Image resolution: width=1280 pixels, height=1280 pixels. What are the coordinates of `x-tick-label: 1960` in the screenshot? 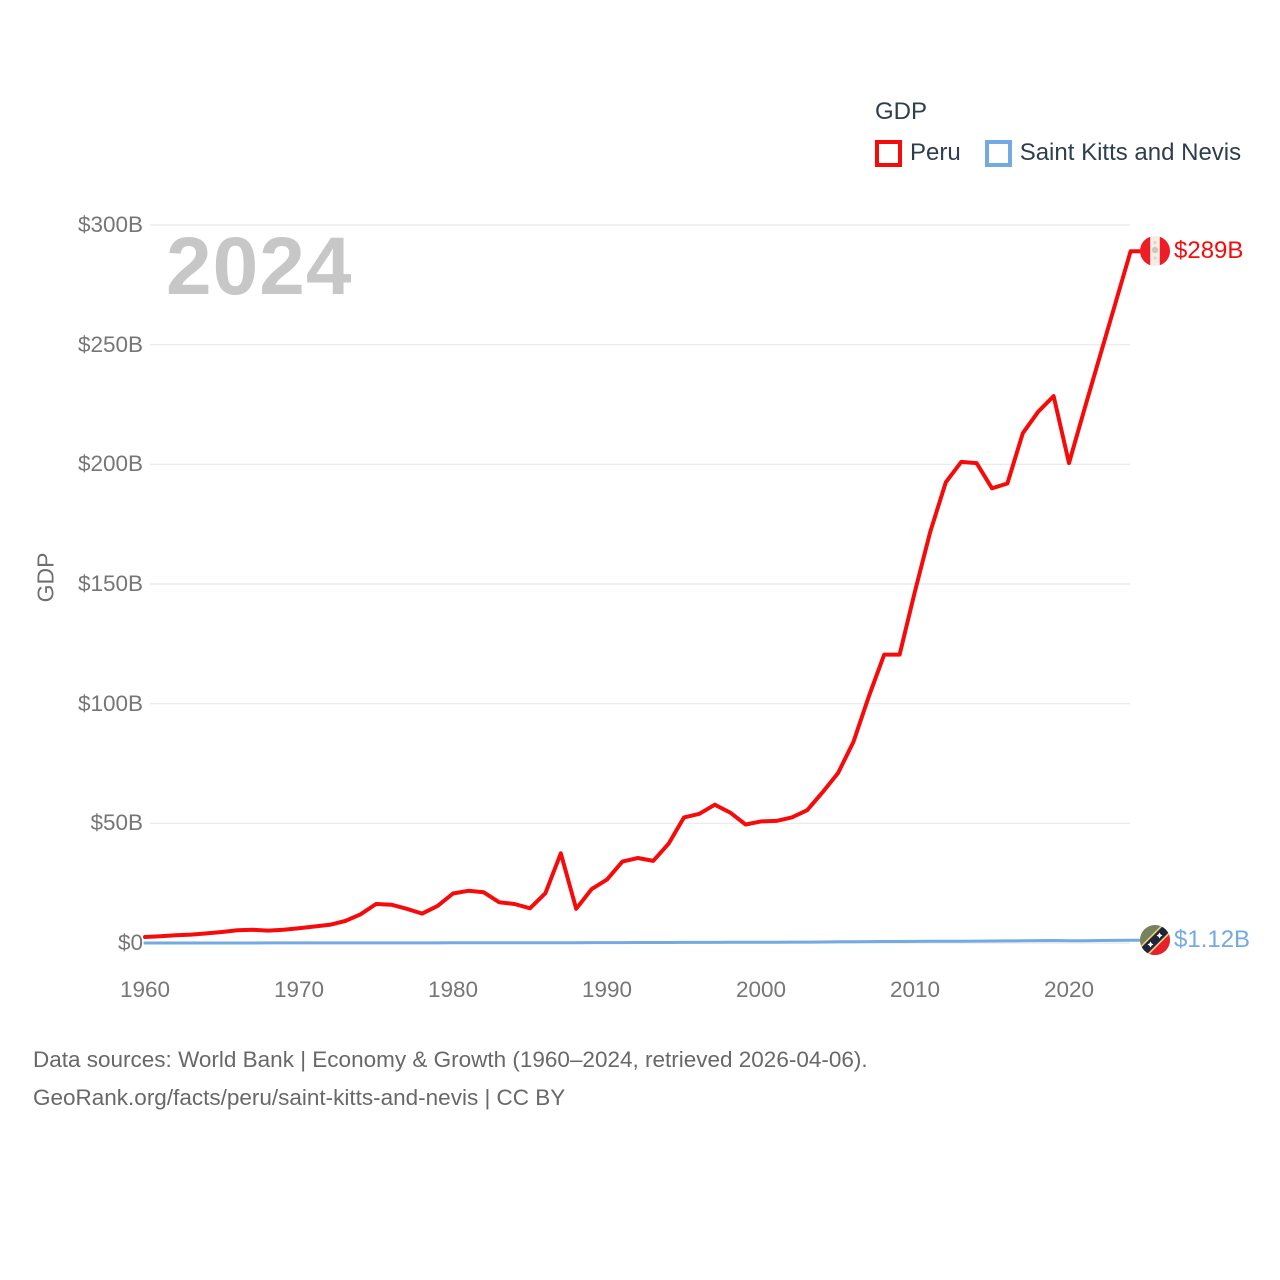 It's located at (145, 989).